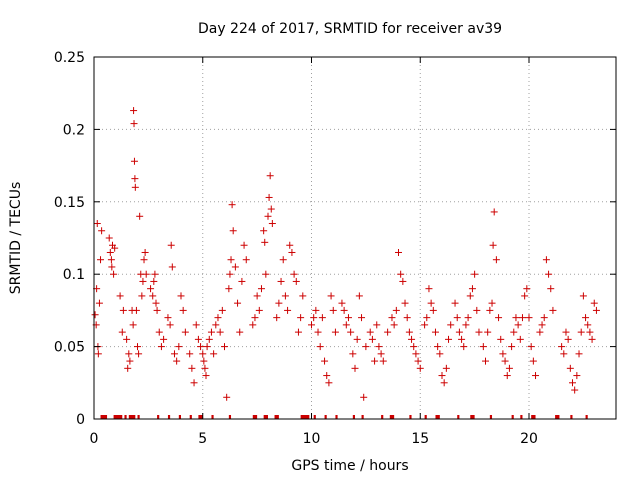  Describe the element at coordinates (16, 238) in the screenshot. I see `y-axis-label: SRMTID / TECUs` at that location.